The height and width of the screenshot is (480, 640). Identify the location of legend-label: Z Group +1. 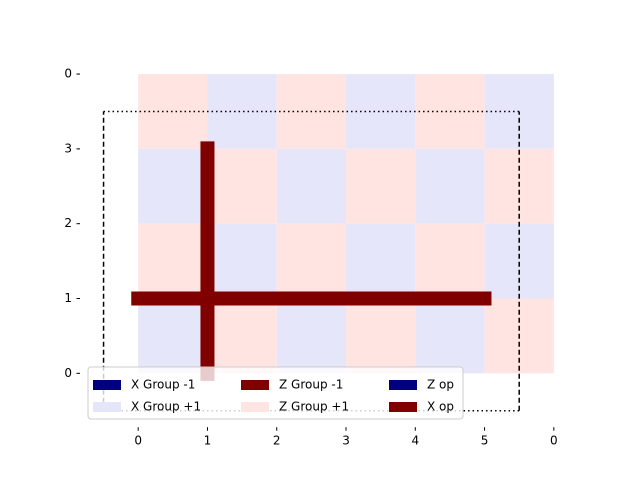
(314, 407).